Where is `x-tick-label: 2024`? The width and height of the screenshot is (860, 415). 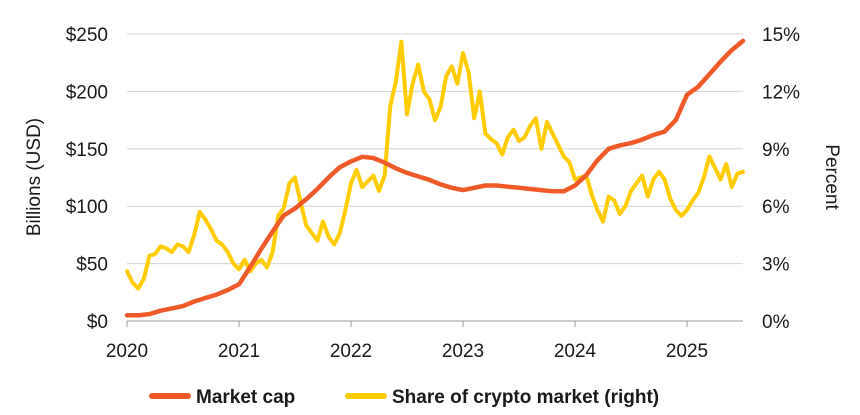
x-tick-label: 2024 is located at coordinates (575, 351).